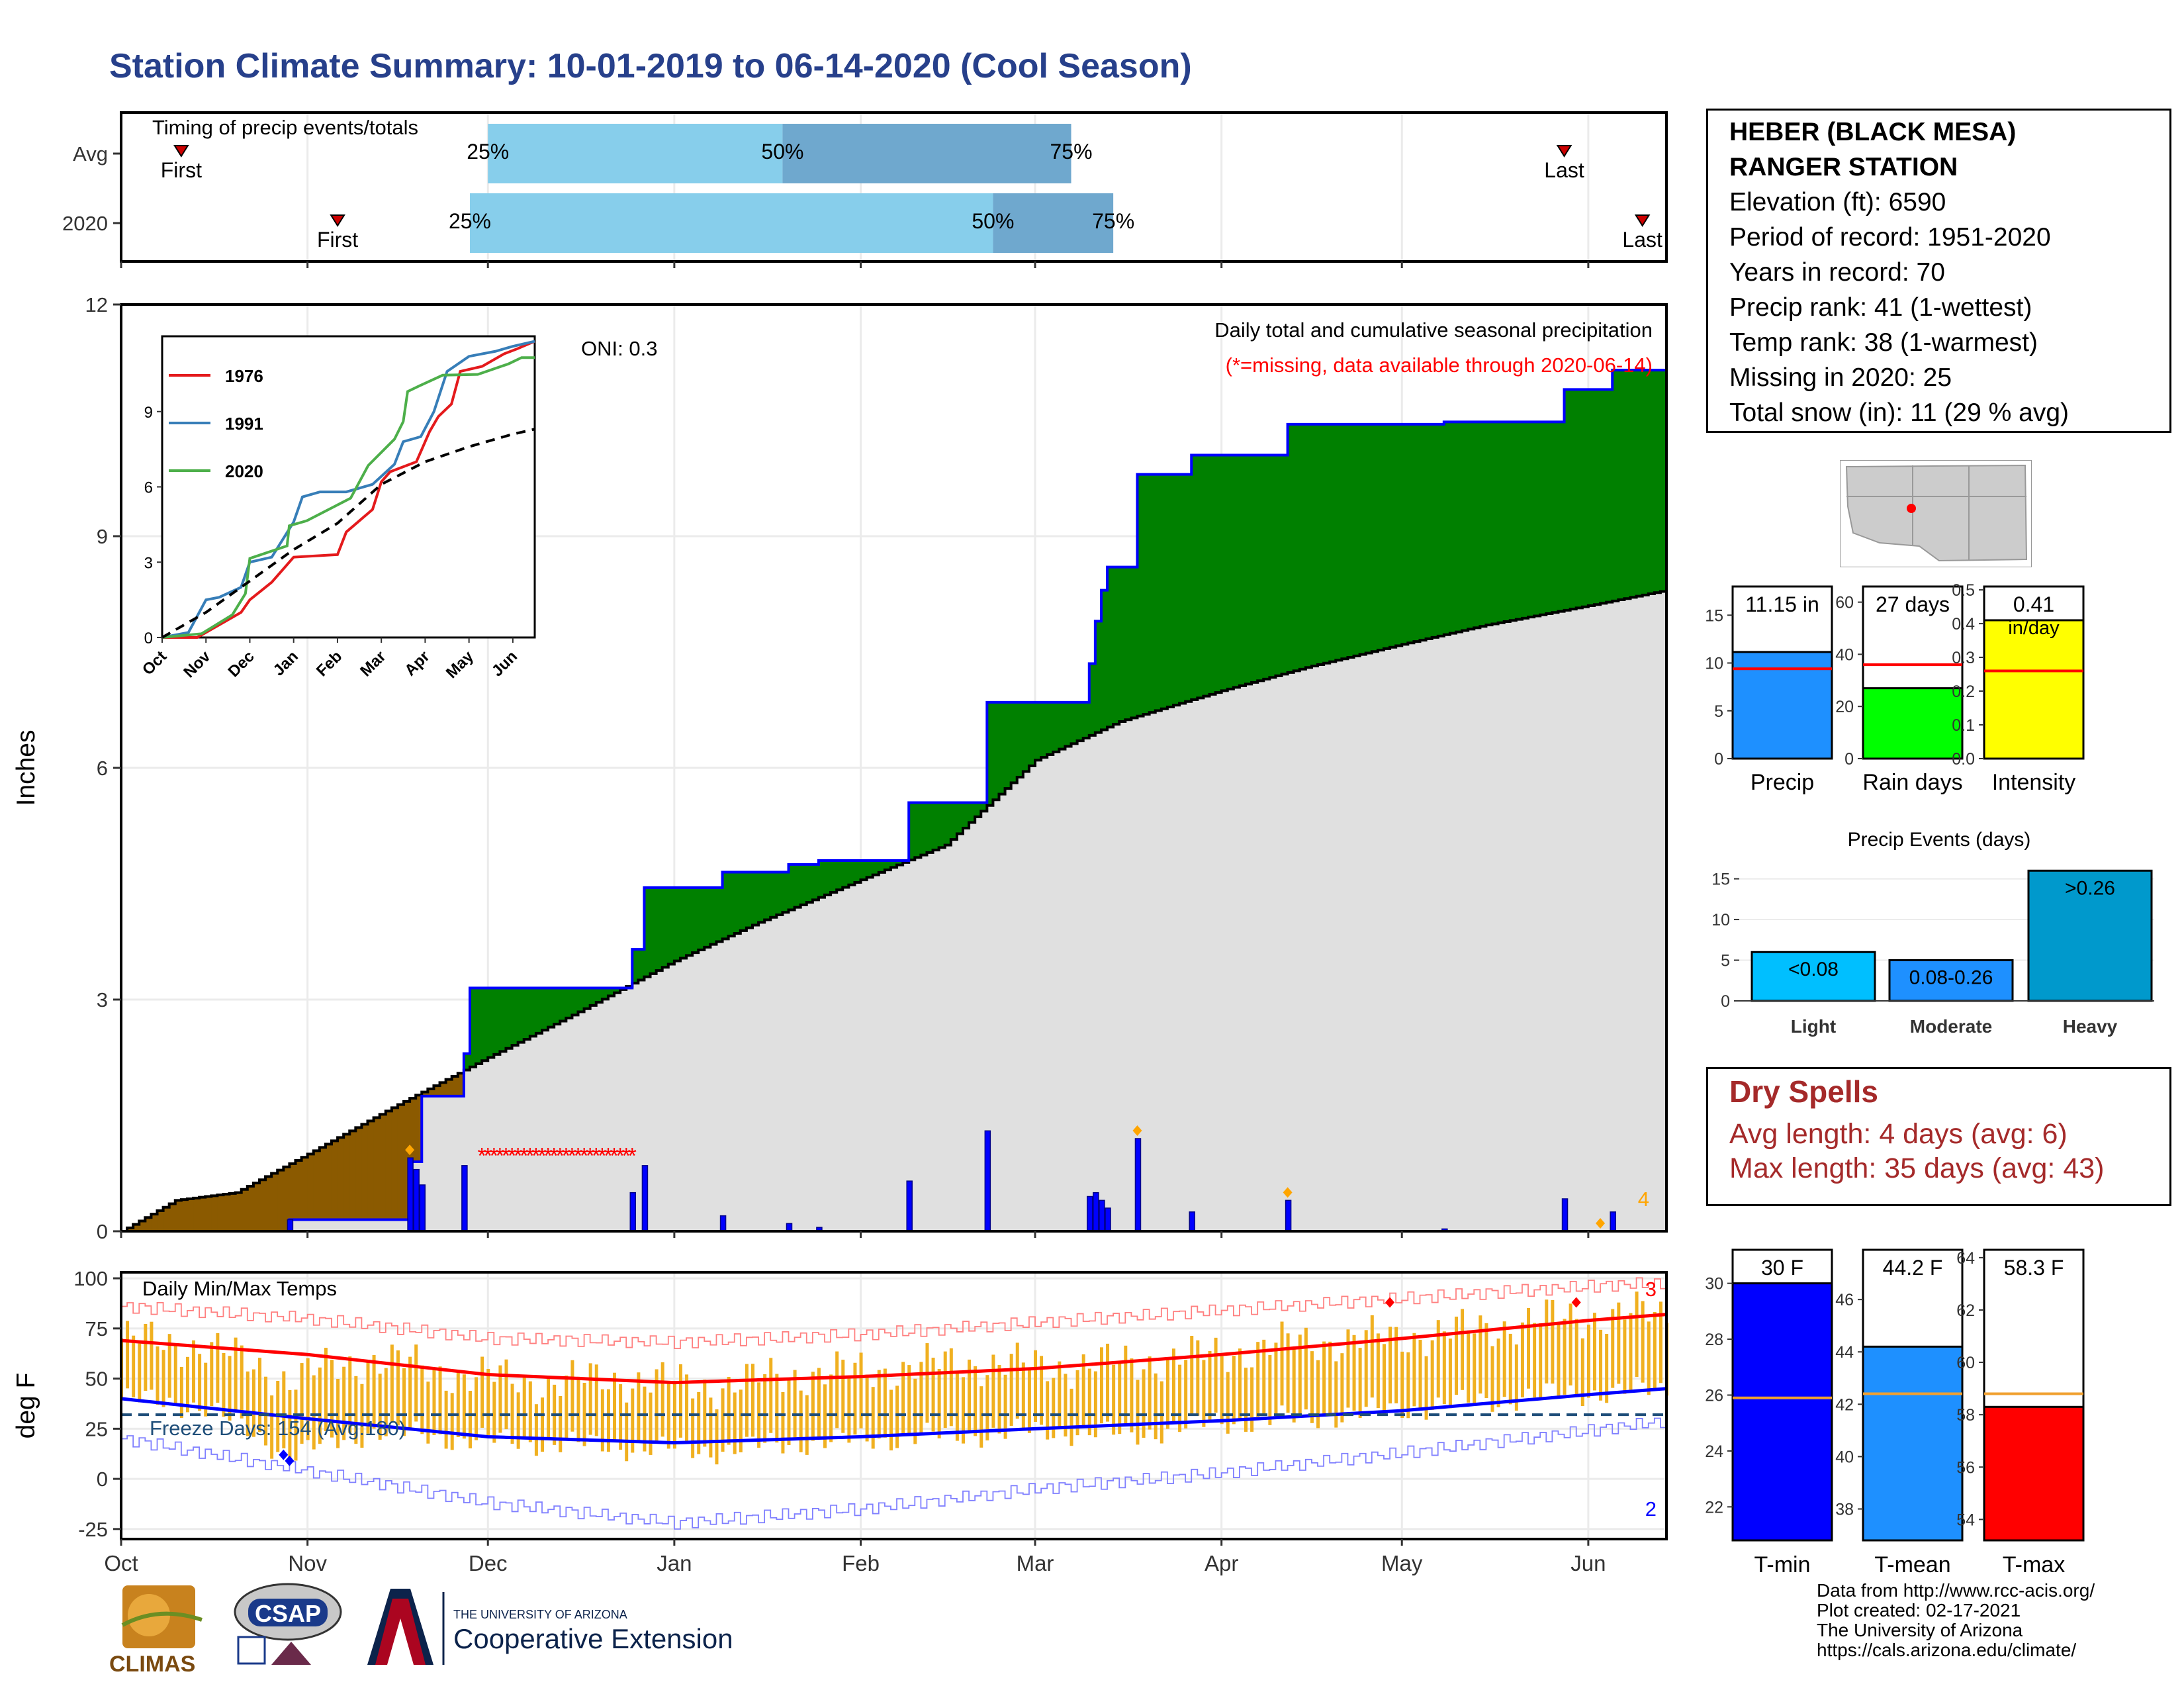  Describe the element at coordinates (1803, 1091) in the screenshot. I see `dry-spells-title: Dry Spells` at that location.